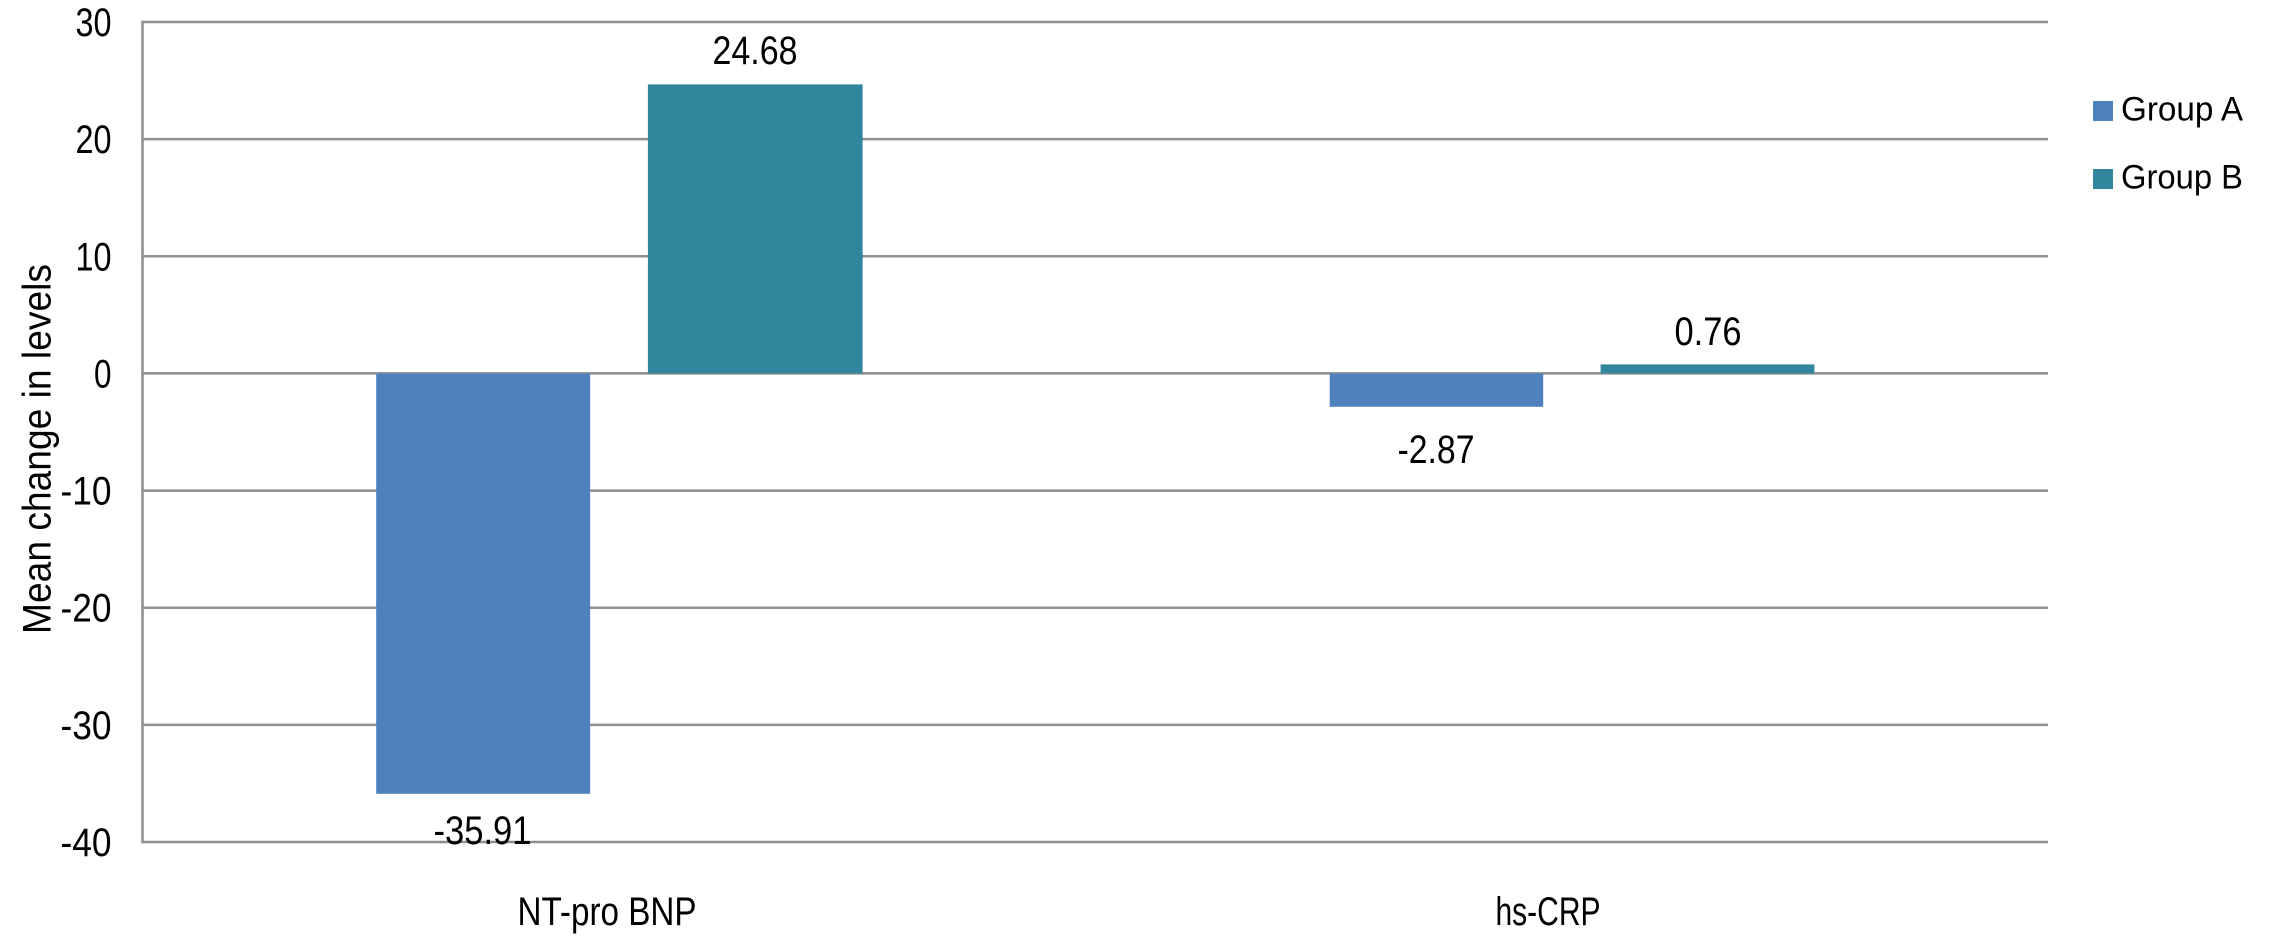  What do you see at coordinates (86, 843) in the screenshot?
I see `svg-text: -40` at bounding box center [86, 843].